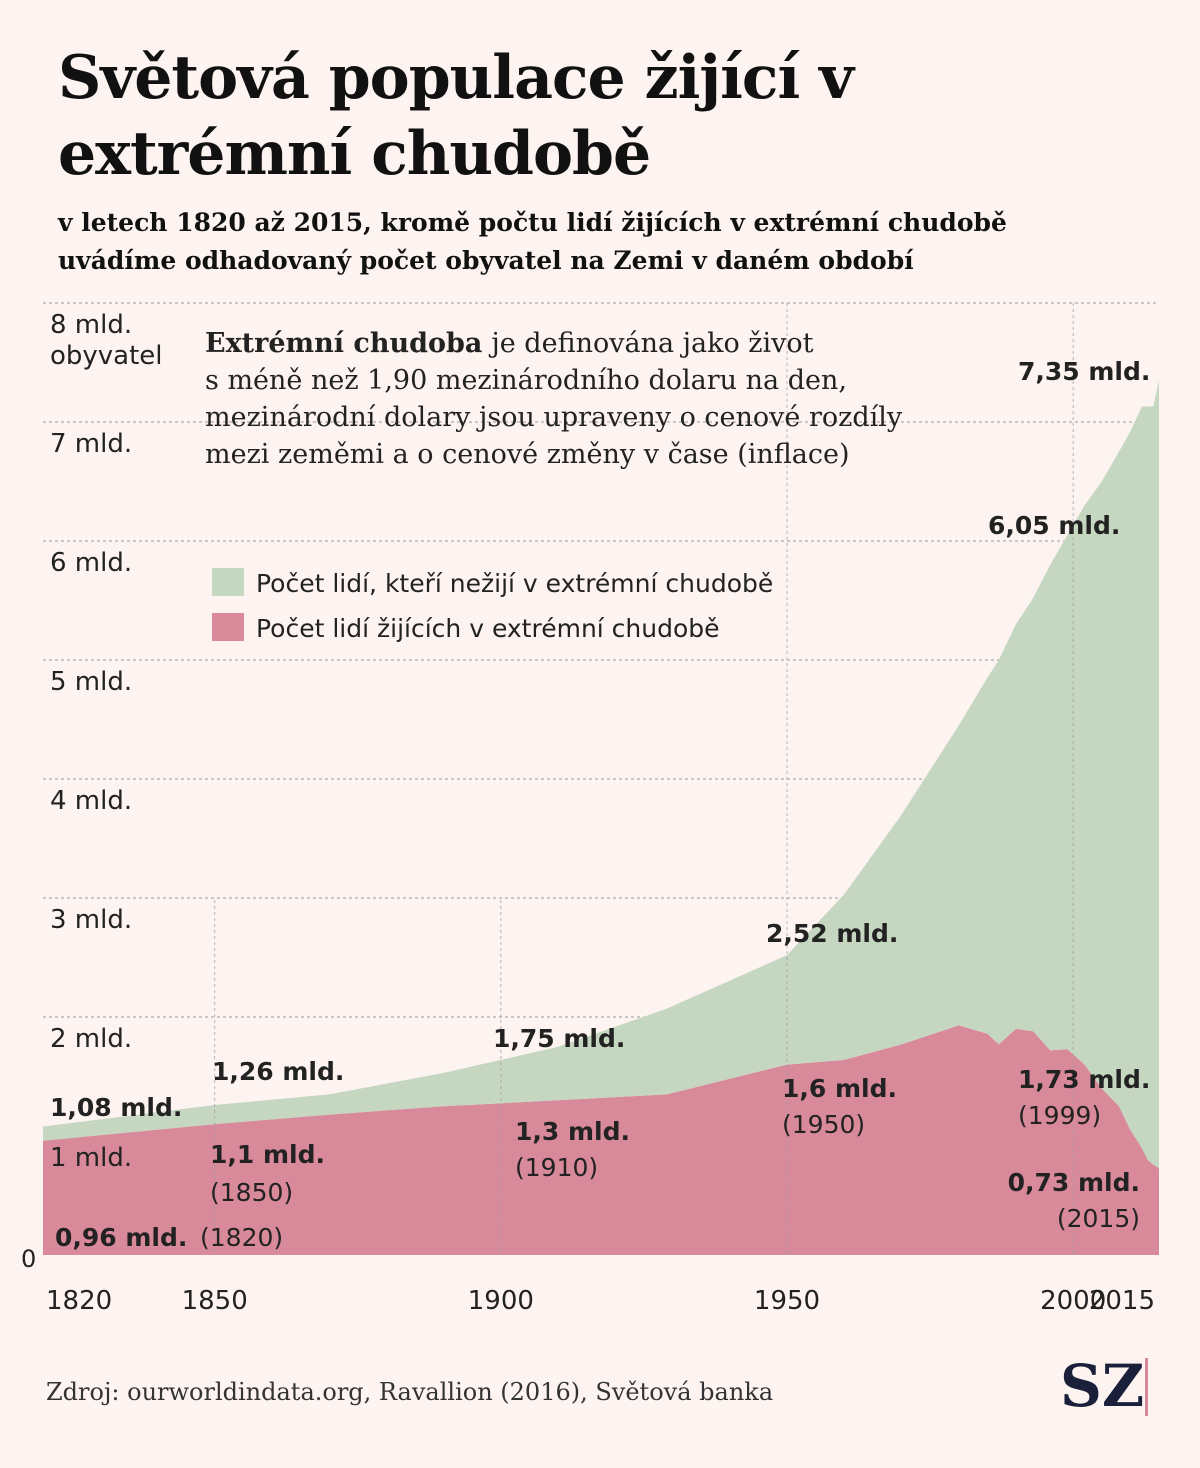 The image size is (1200, 1468). Describe the element at coordinates (91, 920) in the screenshot. I see `y-tick-label: 3 mld.` at that location.